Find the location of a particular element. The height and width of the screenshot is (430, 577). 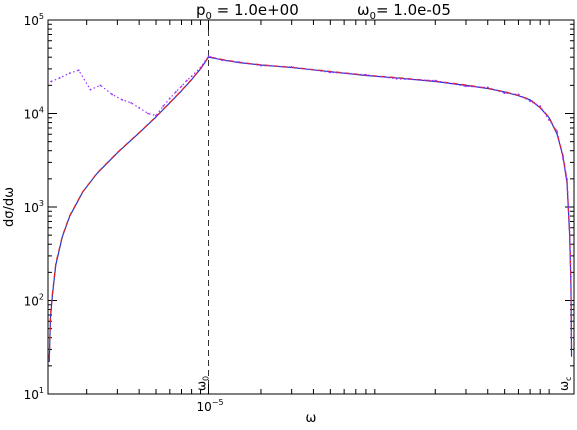

omega0-annotation: ω0 is located at coordinates (203, 383).